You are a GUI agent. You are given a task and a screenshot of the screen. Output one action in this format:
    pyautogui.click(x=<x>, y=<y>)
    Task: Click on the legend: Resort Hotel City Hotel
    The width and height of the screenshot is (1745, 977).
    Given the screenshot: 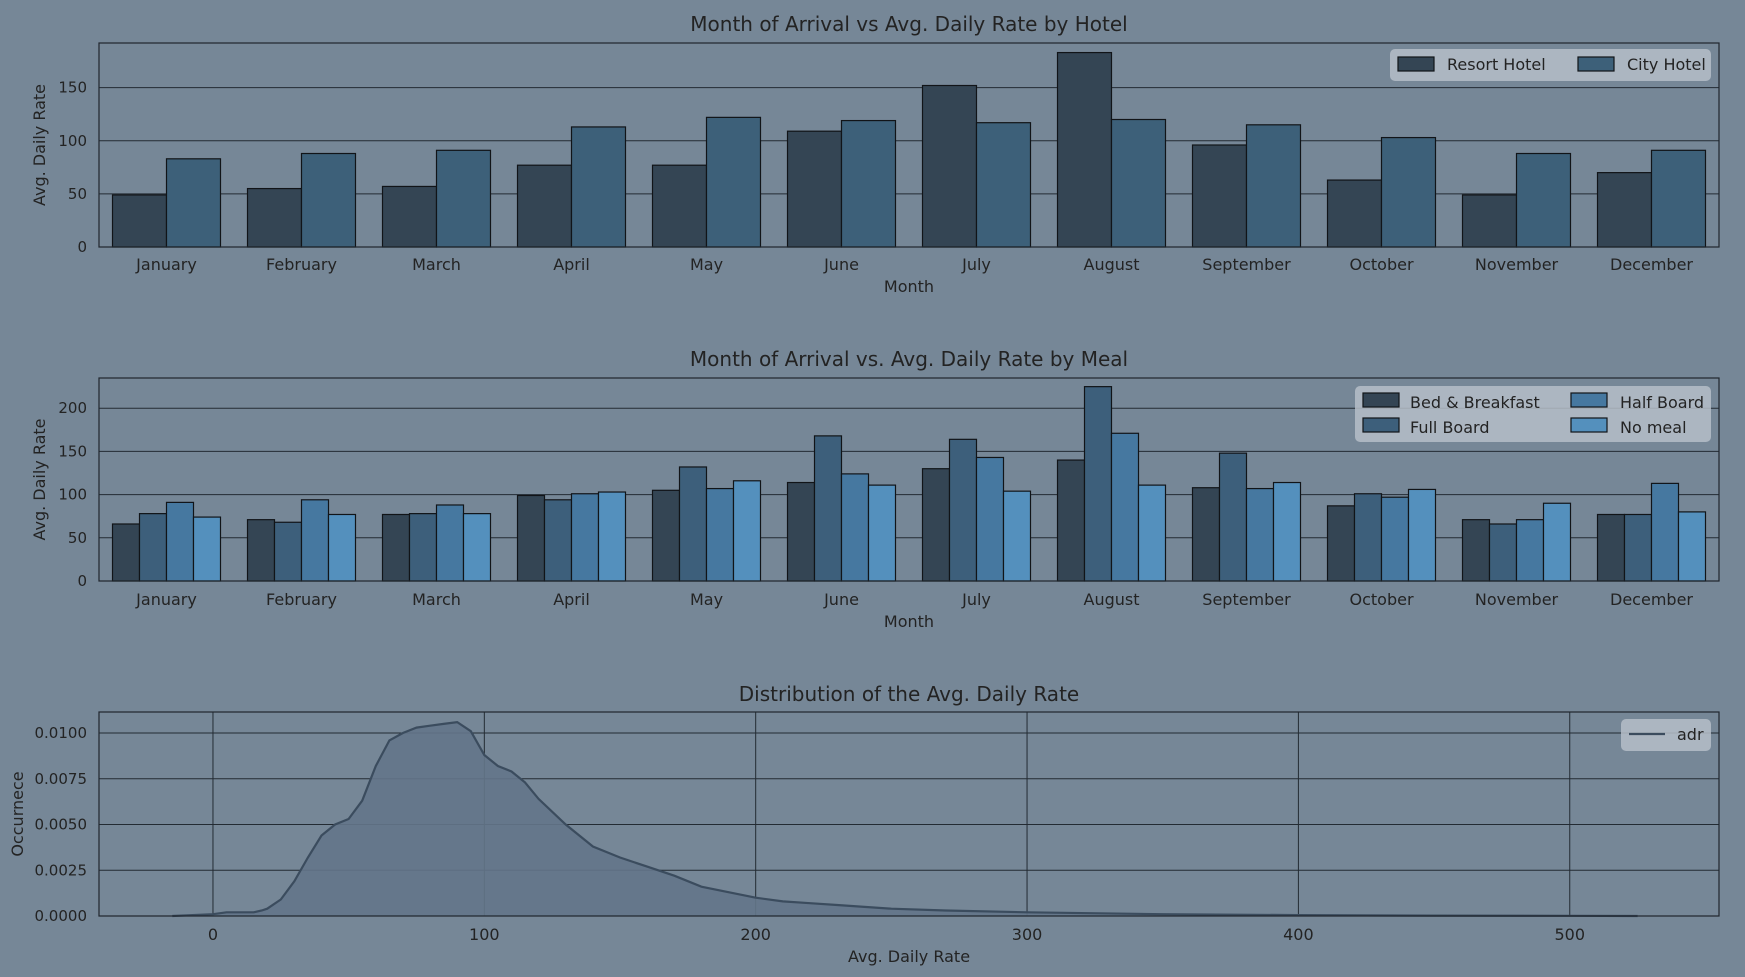 What is the action you would take?
    pyautogui.click(x=1550, y=65)
    